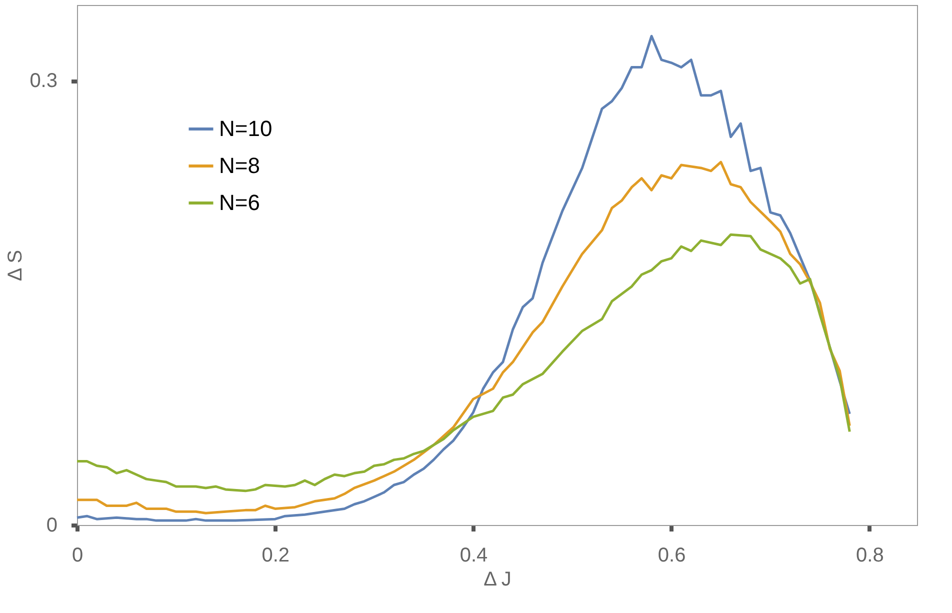  Describe the element at coordinates (78, 555) in the screenshot. I see `x-tick-label: 0` at that location.